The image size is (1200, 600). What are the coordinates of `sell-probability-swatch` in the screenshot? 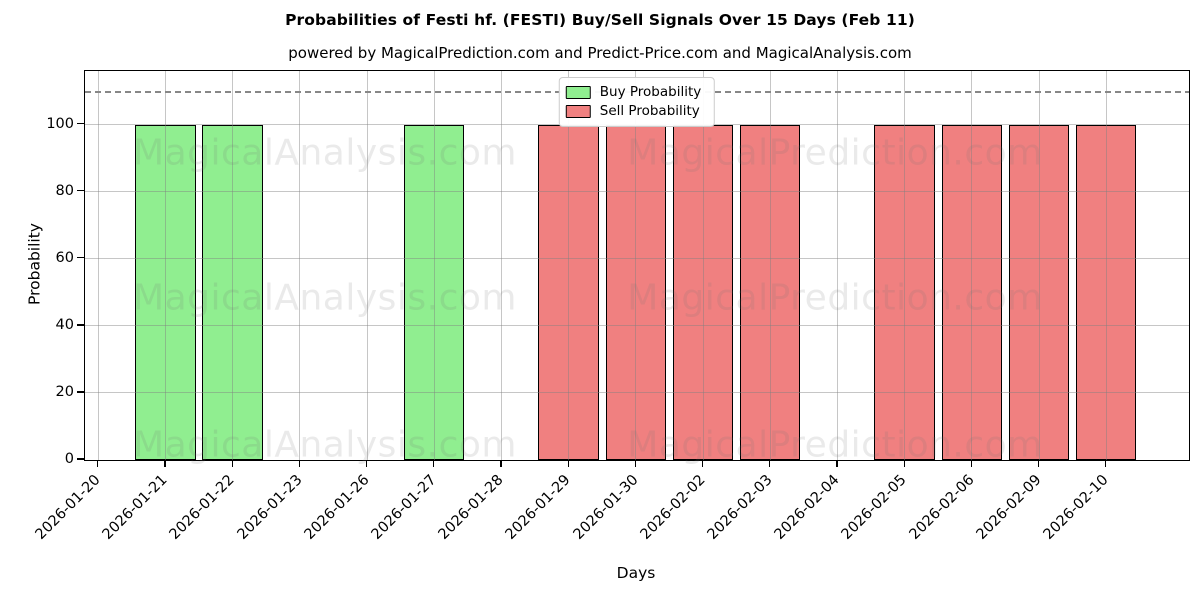 It's located at (578, 111).